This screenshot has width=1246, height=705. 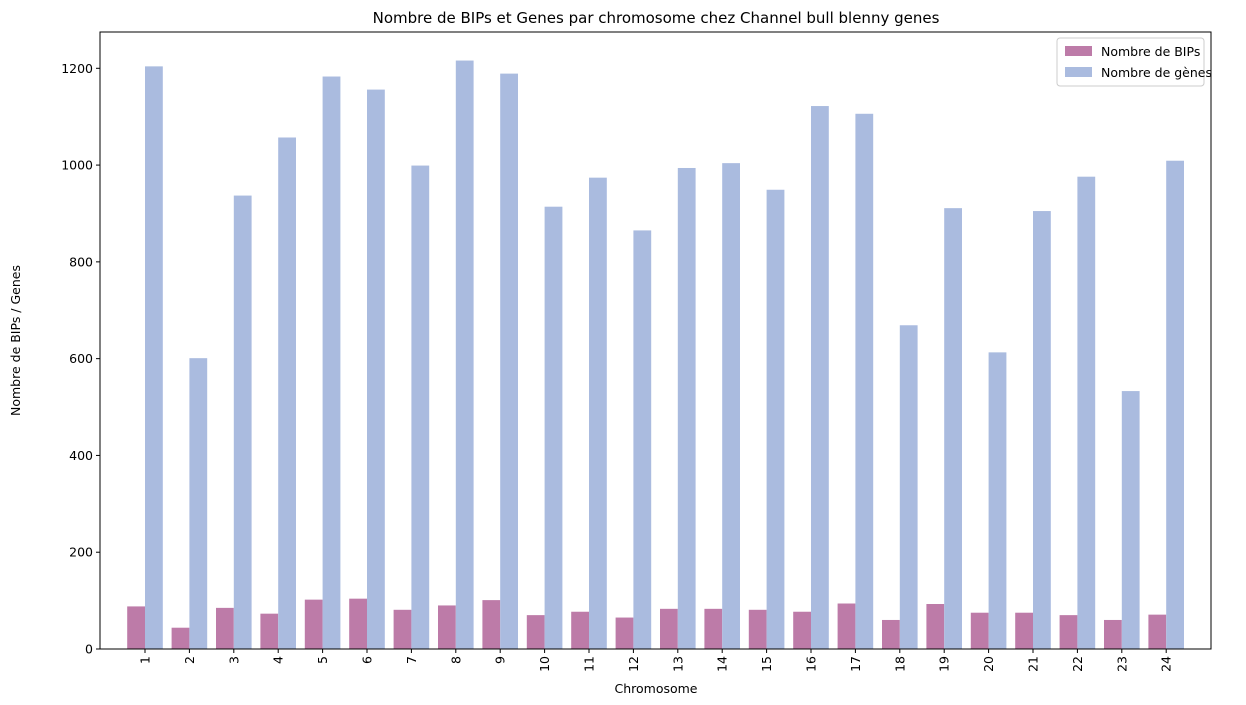 What do you see at coordinates (81, 552) in the screenshot?
I see `y-tick-label: 200` at bounding box center [81, 552].